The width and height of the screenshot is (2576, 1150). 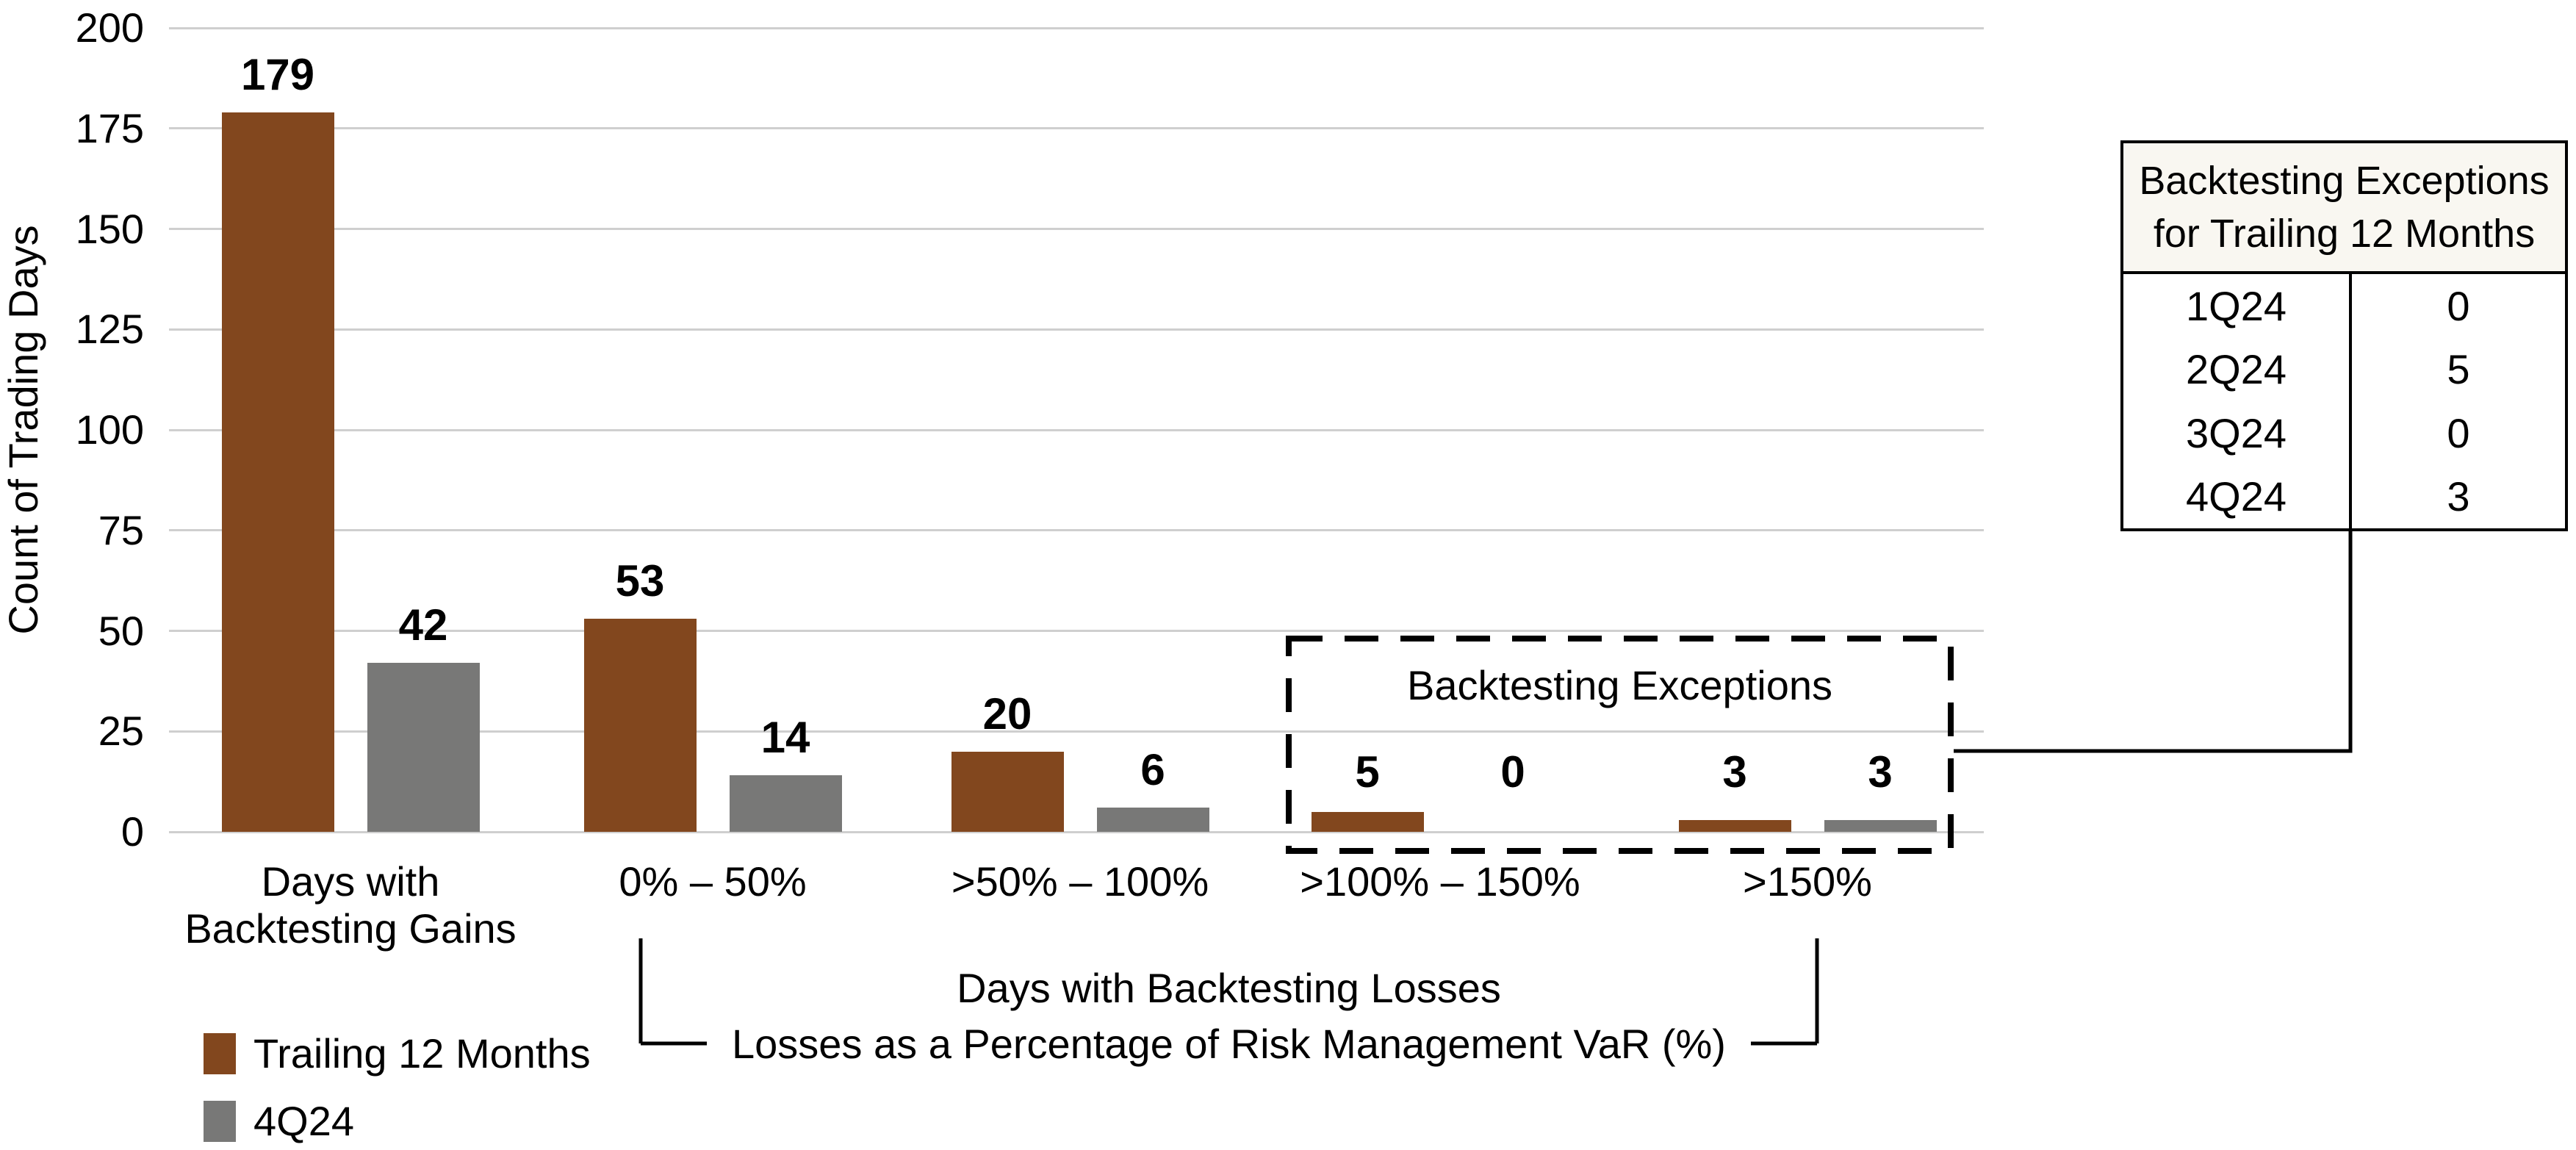 What do you see at coordinates (303, 1121) in the screenshot?
I see `legend-label-4q24: 4Q24` at bounding box center [303, 1121].